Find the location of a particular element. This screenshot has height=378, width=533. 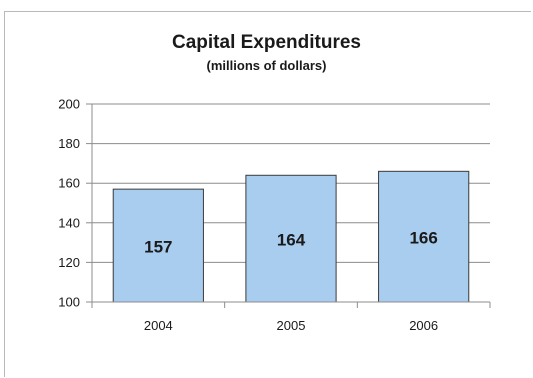

y-tick-label: 140 is located at coordinates (69, 222).